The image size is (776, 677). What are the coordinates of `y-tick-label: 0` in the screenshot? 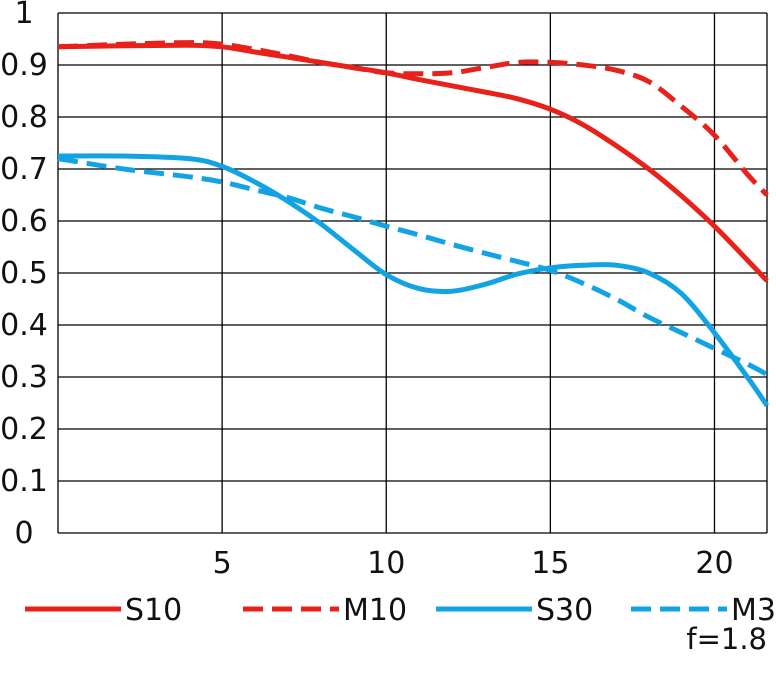 It's located at (23, 533).